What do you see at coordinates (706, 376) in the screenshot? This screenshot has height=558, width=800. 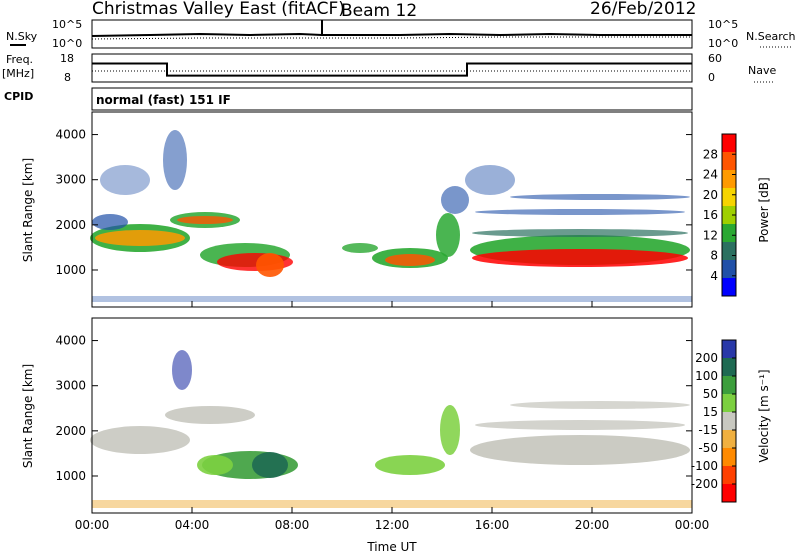 I see `velocity-colorbar-tick-label: 100` at bounding box center [706, 376].